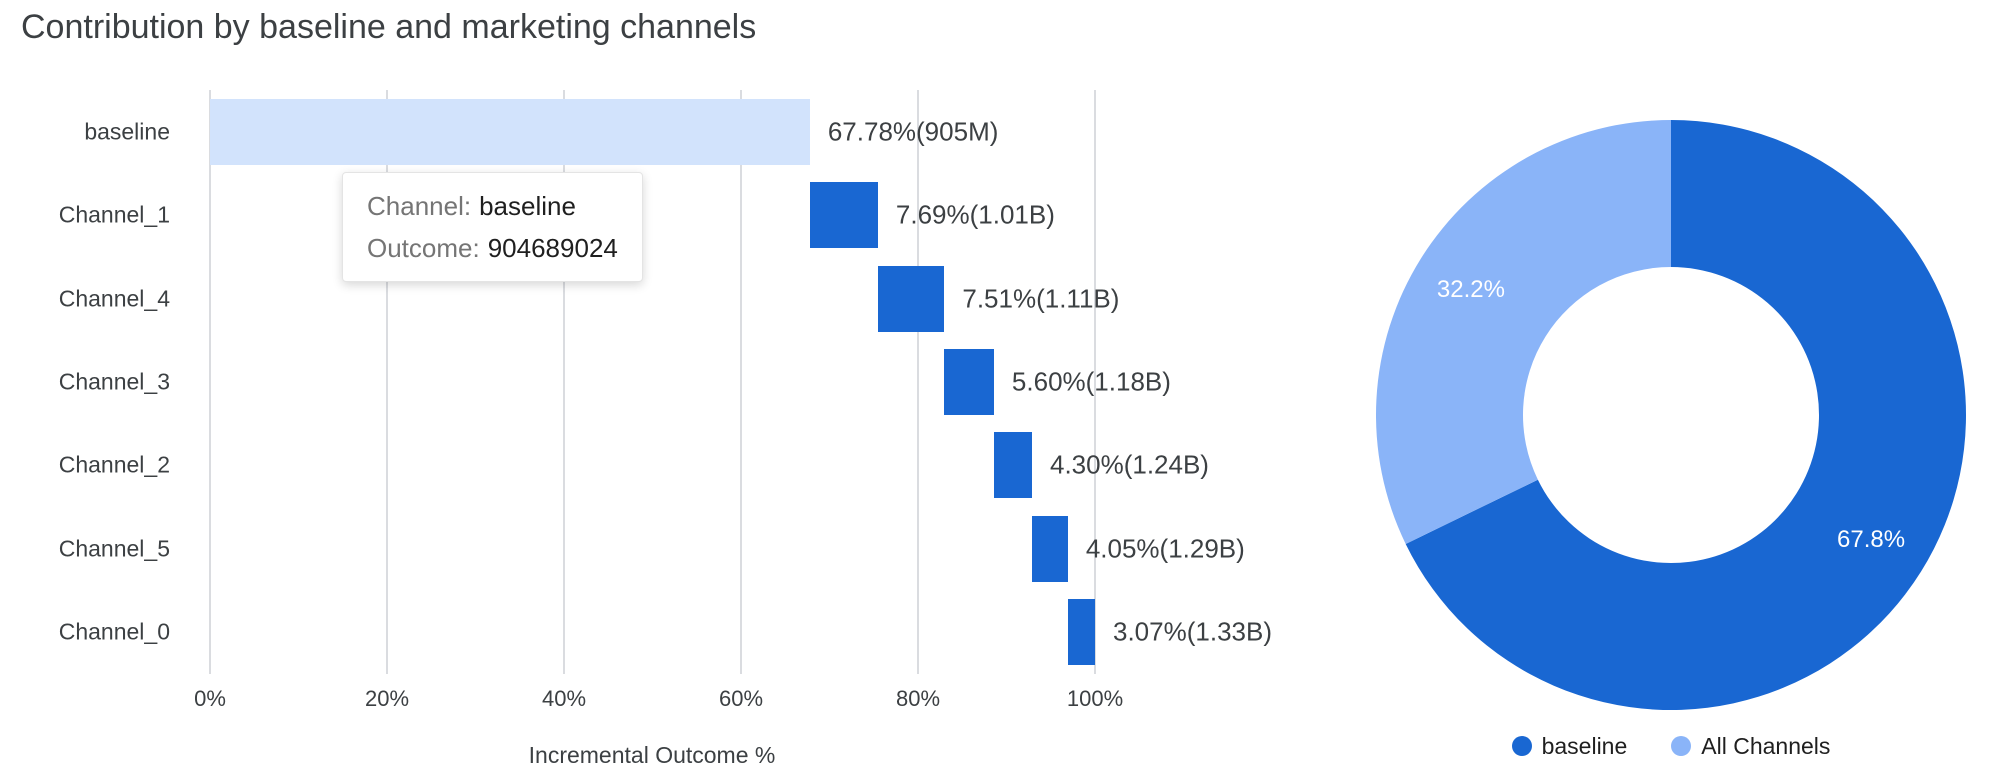  Describe the element at coordinates (1192, 631) in the screenshot. I see `value-label-channel-0: 3.07%(1.33B)` at that location.